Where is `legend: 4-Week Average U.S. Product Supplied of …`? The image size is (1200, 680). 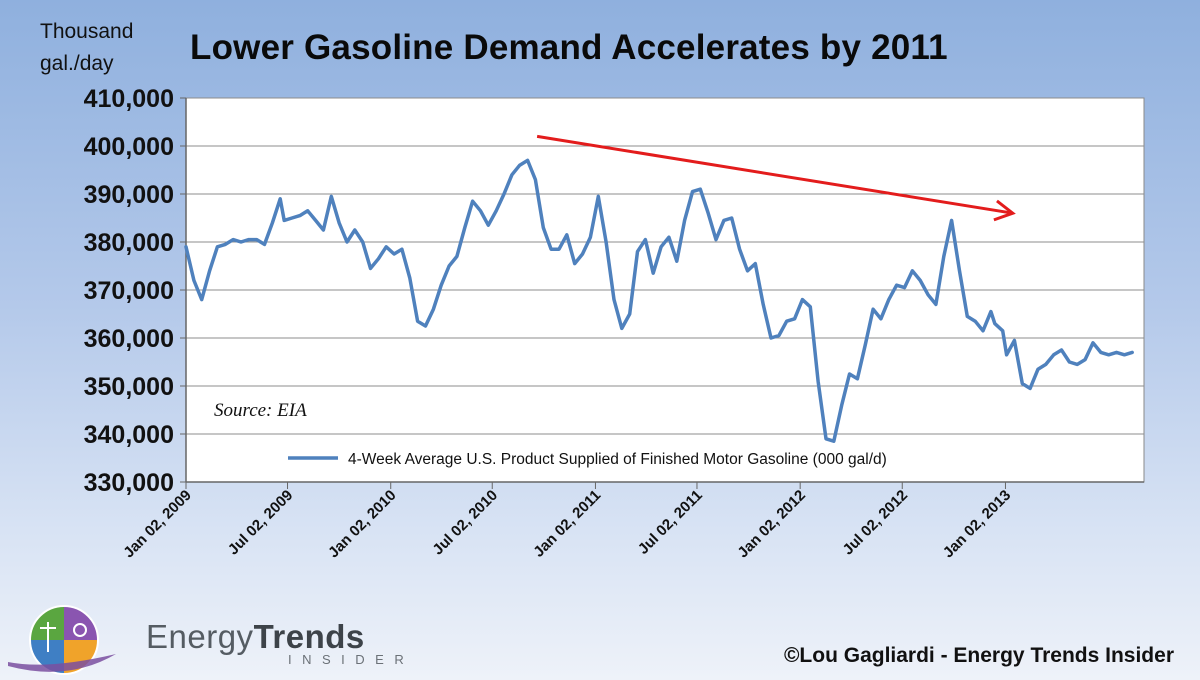 legend: 4-Week Average U.S. Product Supplied of … is located at coordinates (587, 459).